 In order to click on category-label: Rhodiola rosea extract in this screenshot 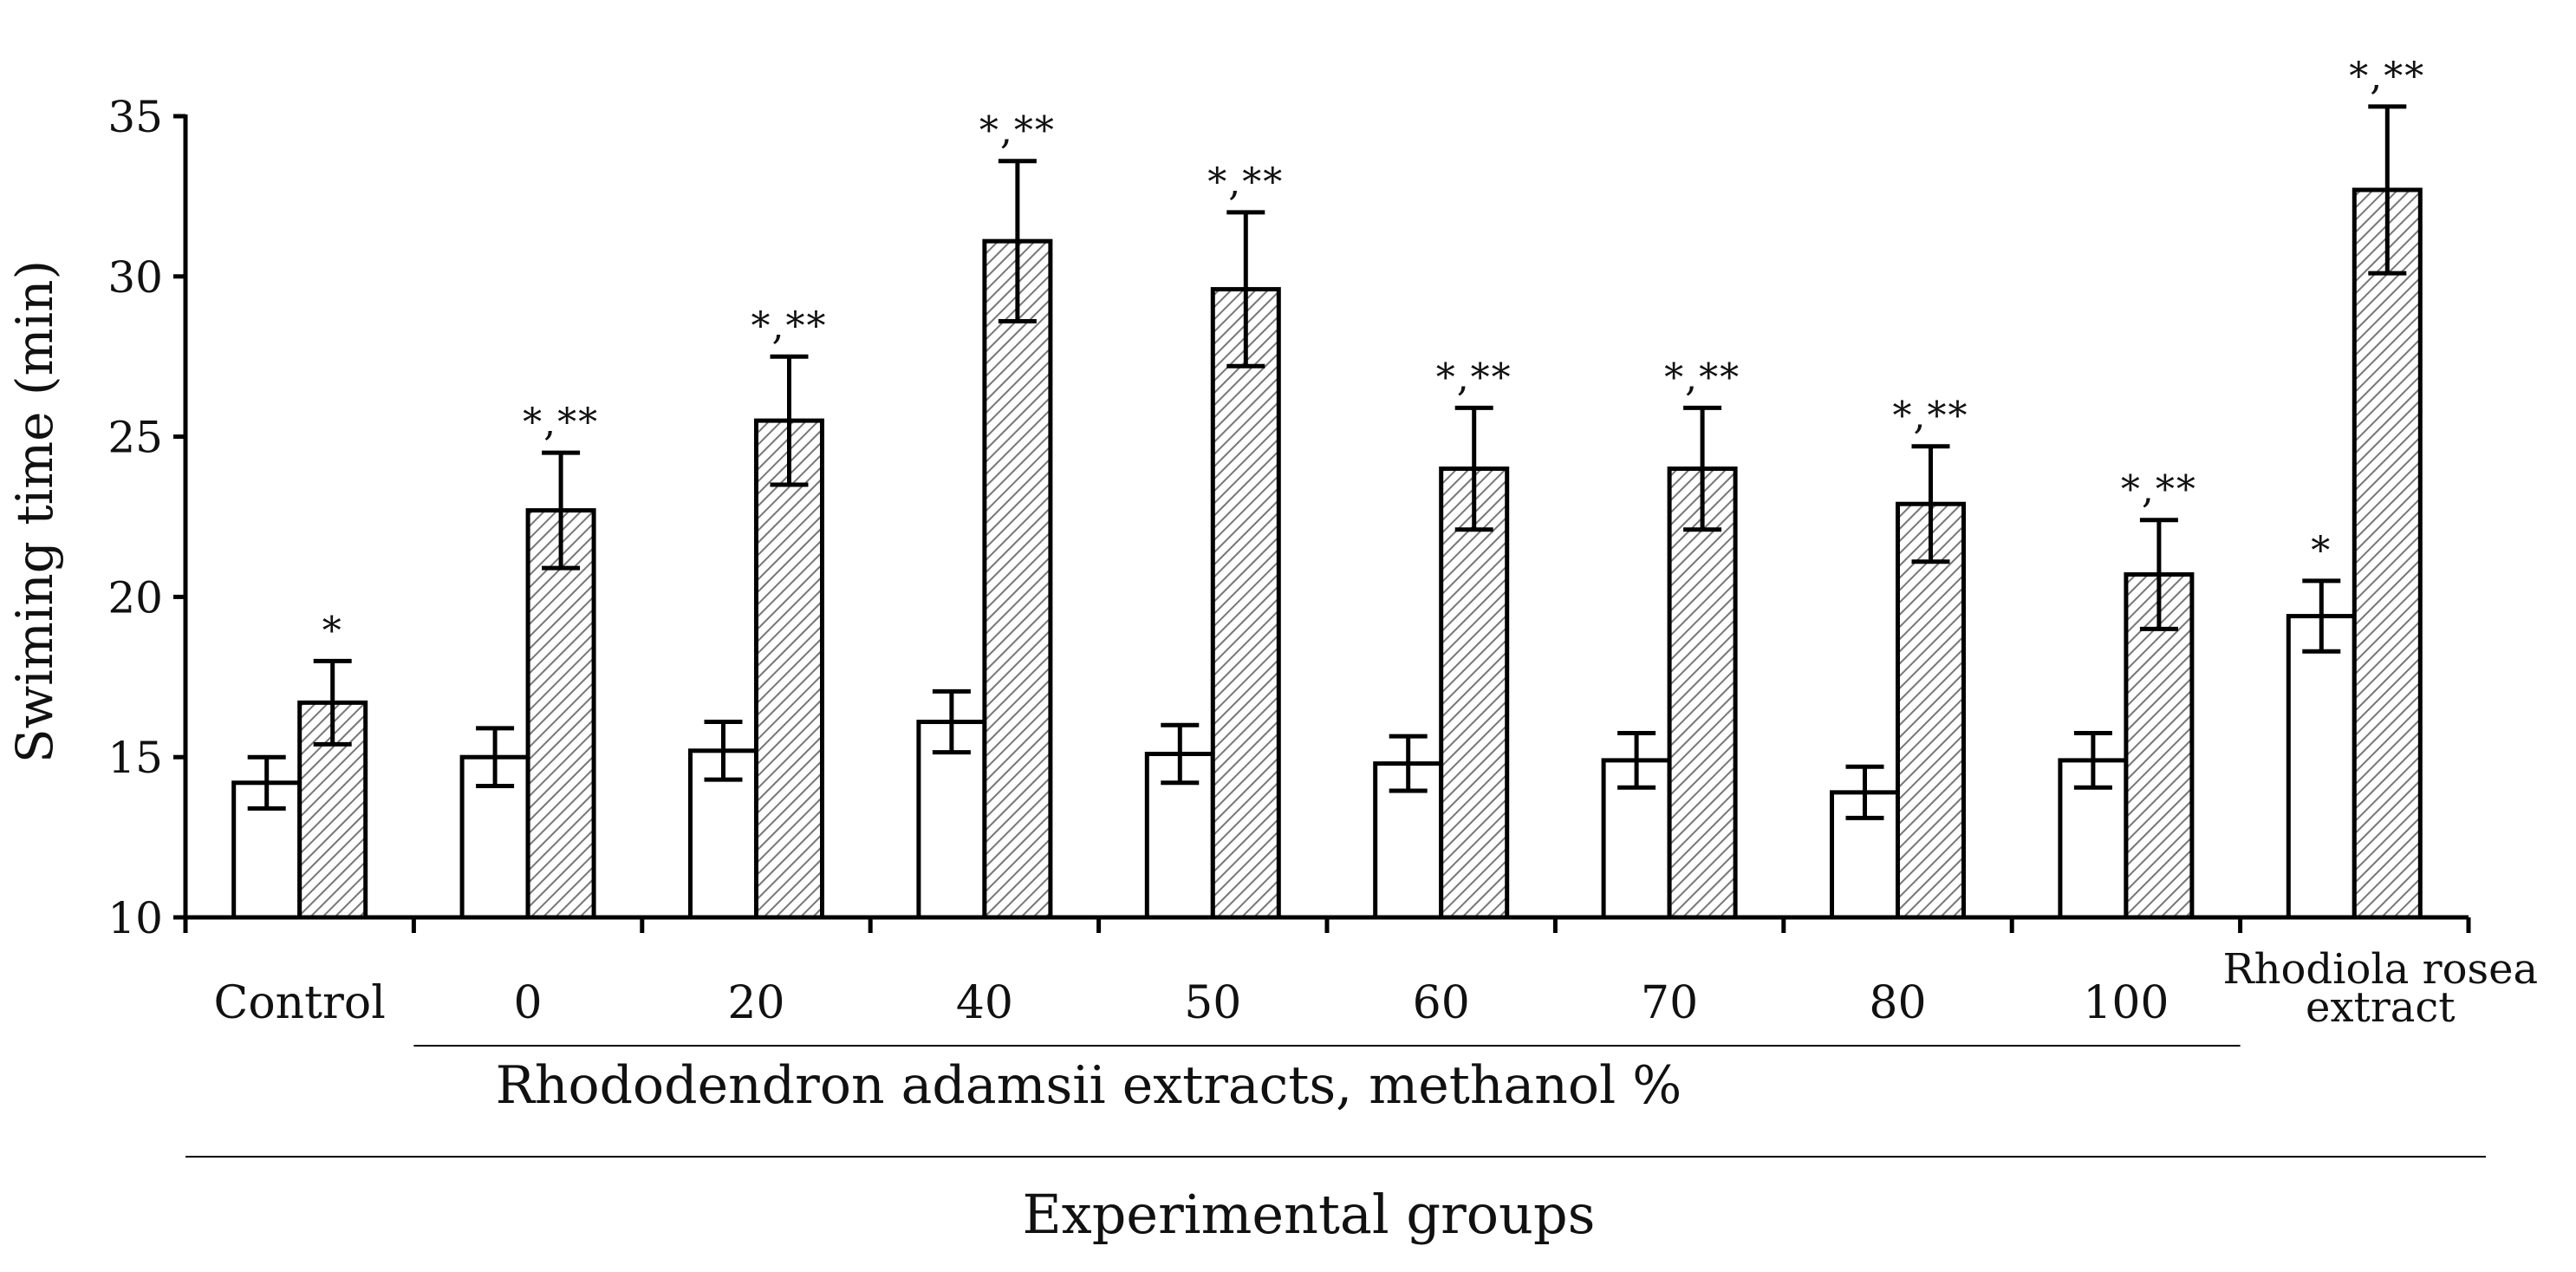, I will do `click(2380, 988)`.